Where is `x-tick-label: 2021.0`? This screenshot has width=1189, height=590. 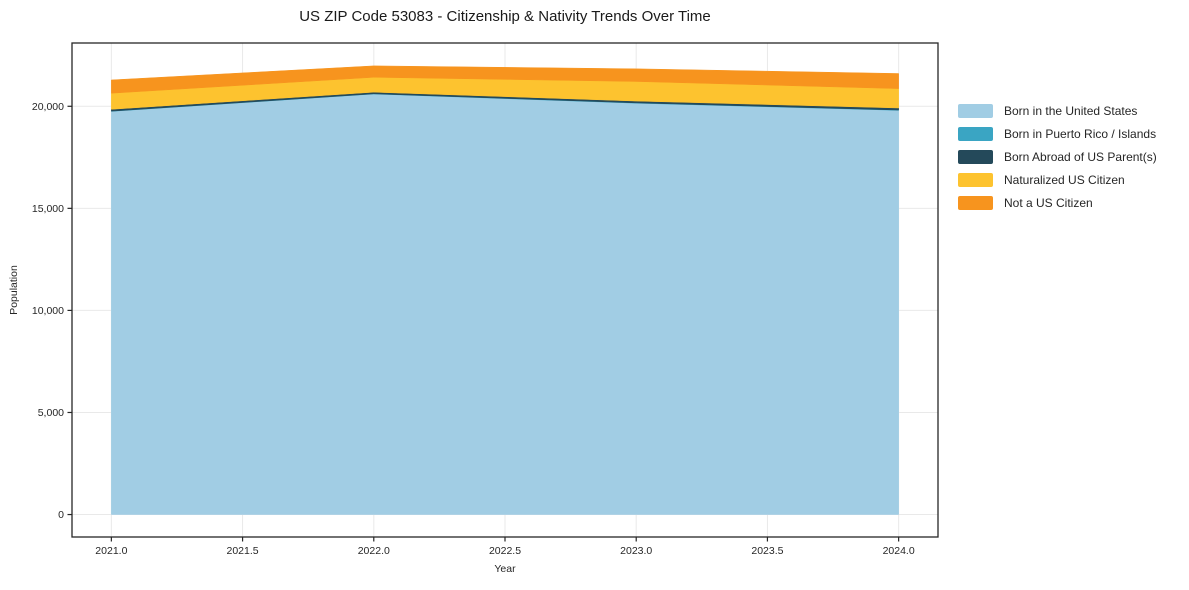 x-tick-label: 2021.0 is located at coordinates (111, 551).